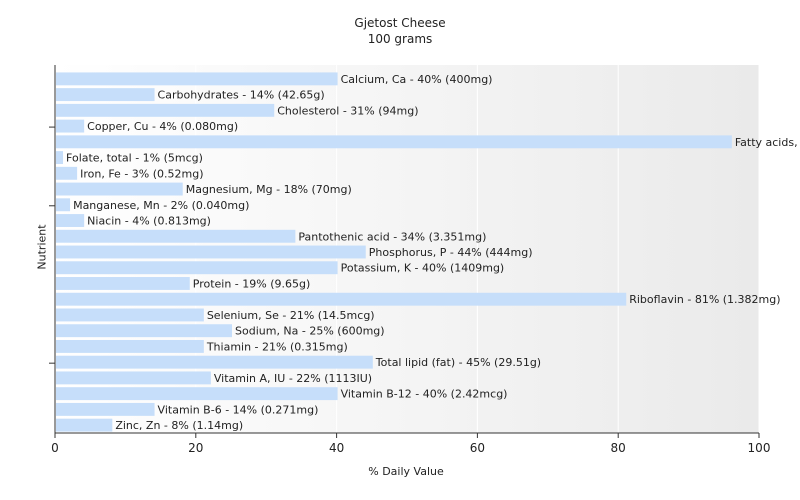  What do you see at coordinates (141, 173) in the screenshot?
I see `bar-label: Iron, Fe - 3% (0.52mg)` at bounding box center [141, 173].